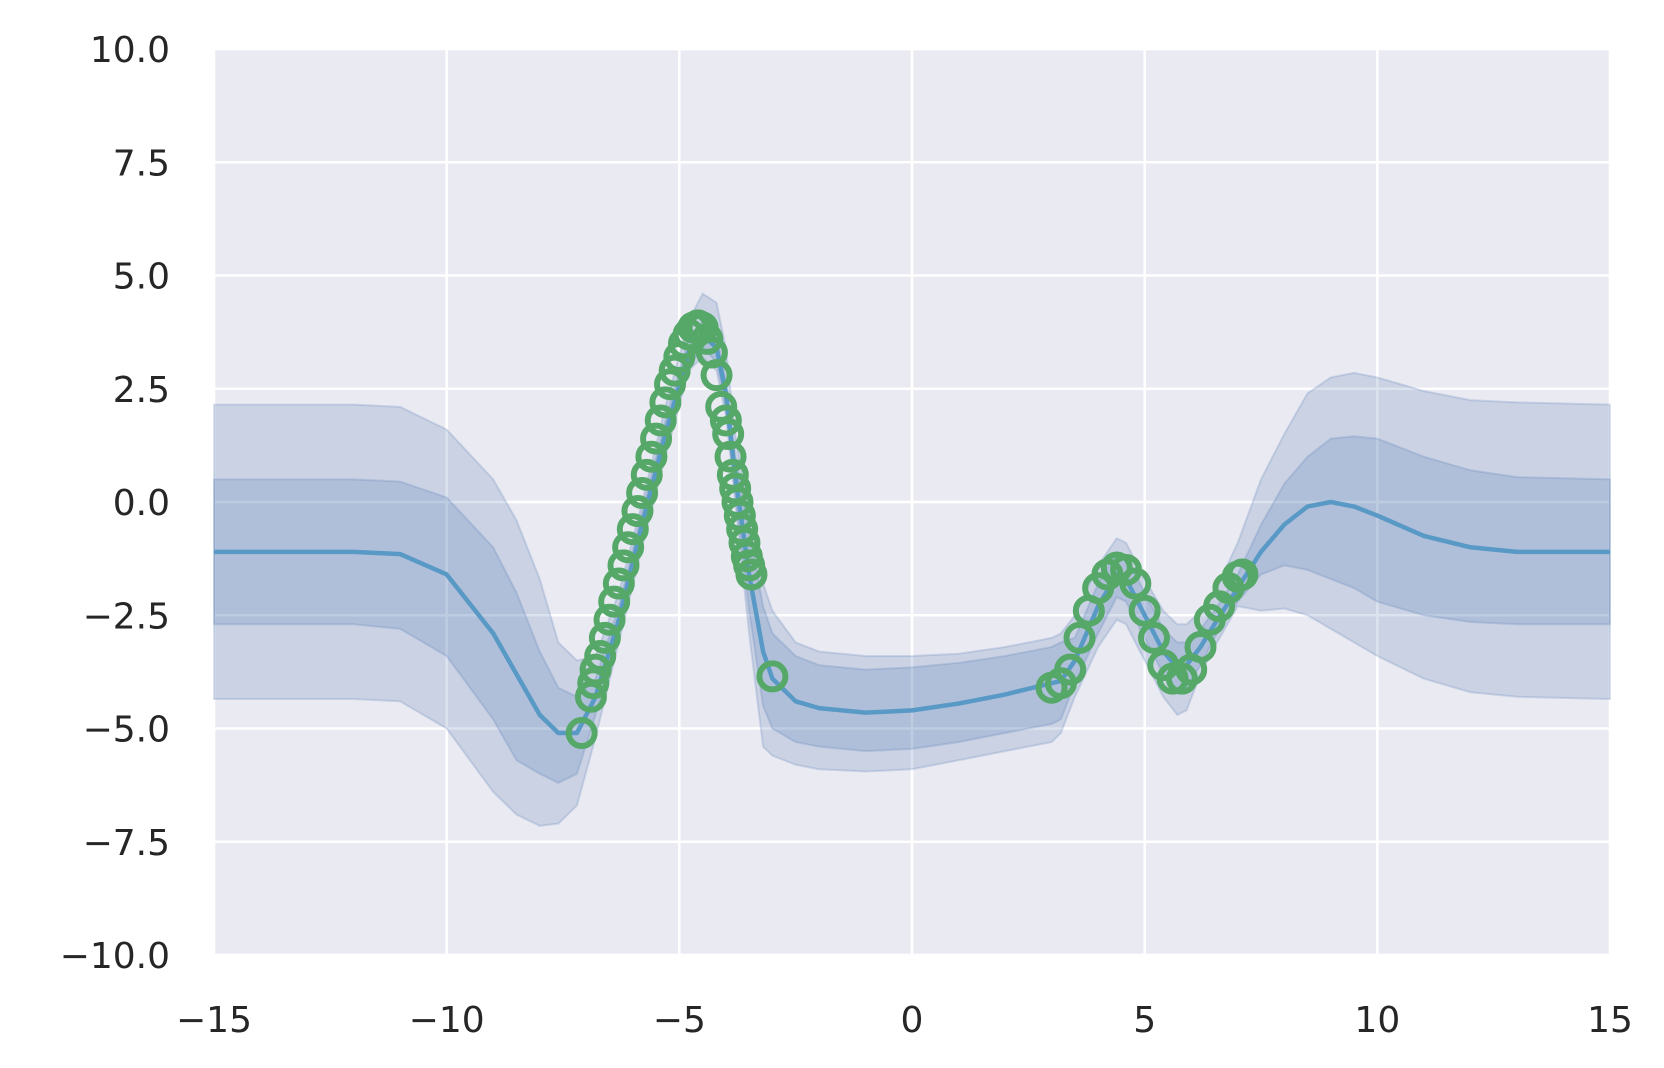  What do you see at coordinates (115, 956) in the screenshot?
I see `y-tick-label: −10.0` at bounding box center [115, 956].